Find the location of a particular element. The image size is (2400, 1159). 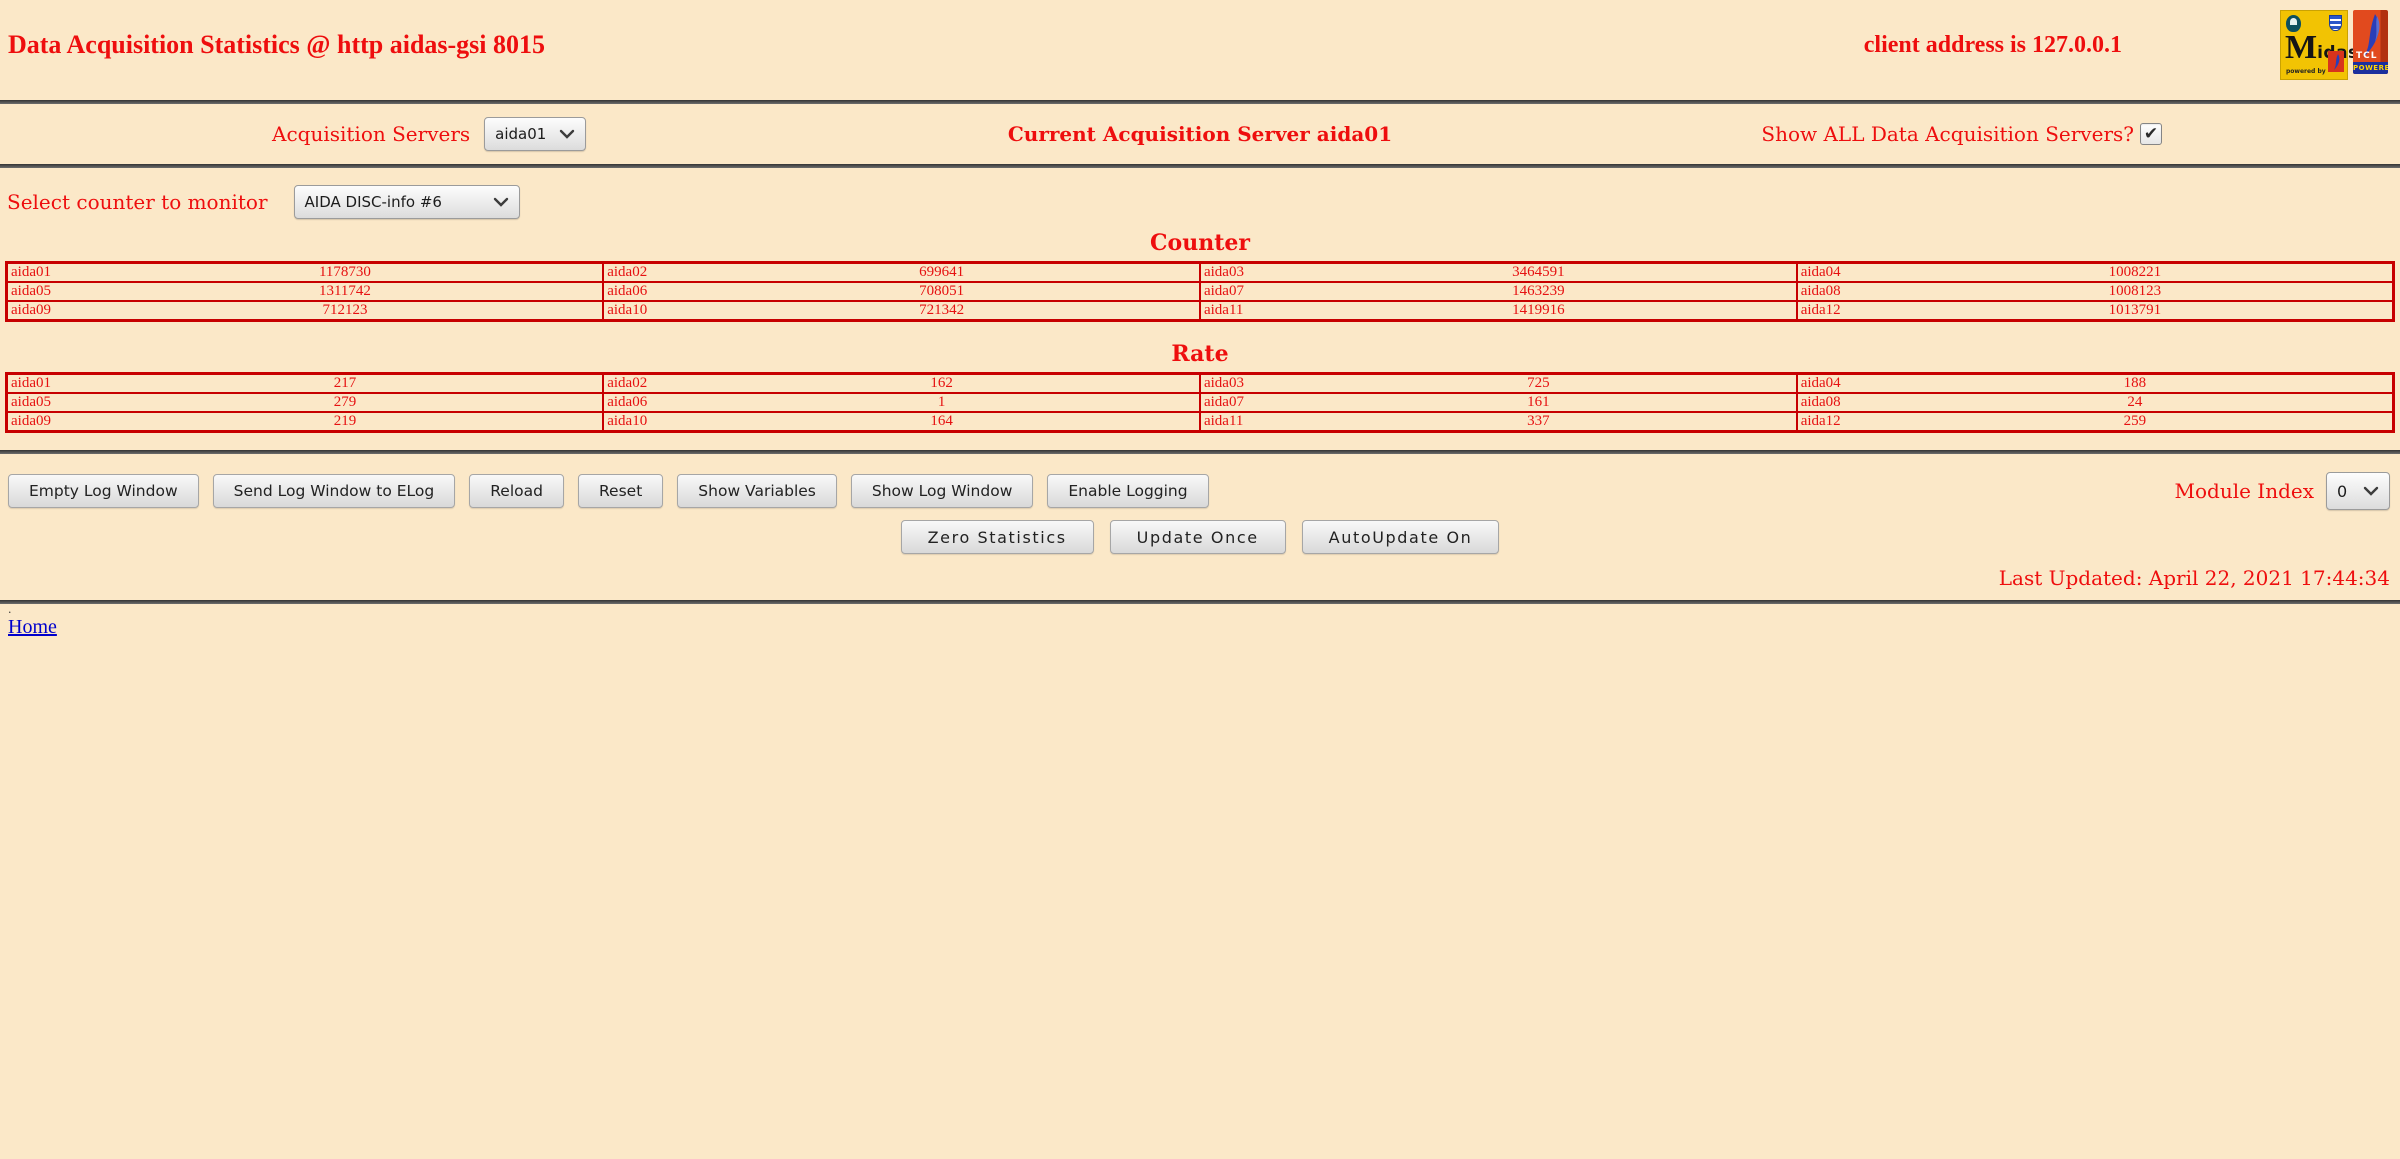

update-once-button: Update Once is located at coordinates (1197, 537).